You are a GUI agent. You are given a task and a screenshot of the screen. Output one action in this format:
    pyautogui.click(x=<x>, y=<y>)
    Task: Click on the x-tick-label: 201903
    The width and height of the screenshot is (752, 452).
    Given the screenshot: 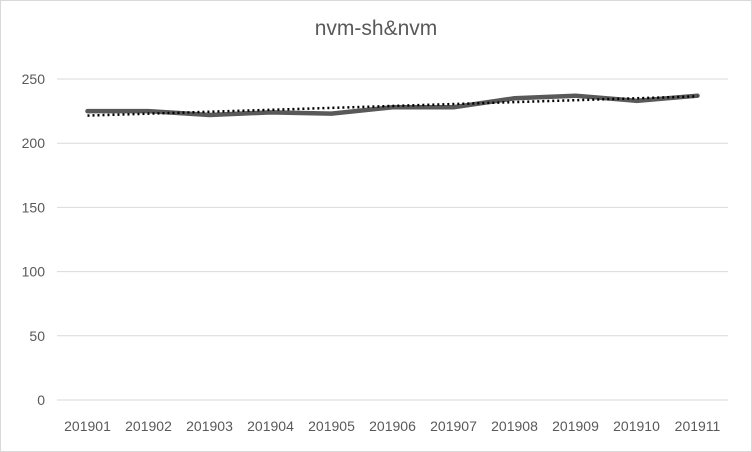 What is the action you would take?
    pyautogui.click(x=209, y=426)
    